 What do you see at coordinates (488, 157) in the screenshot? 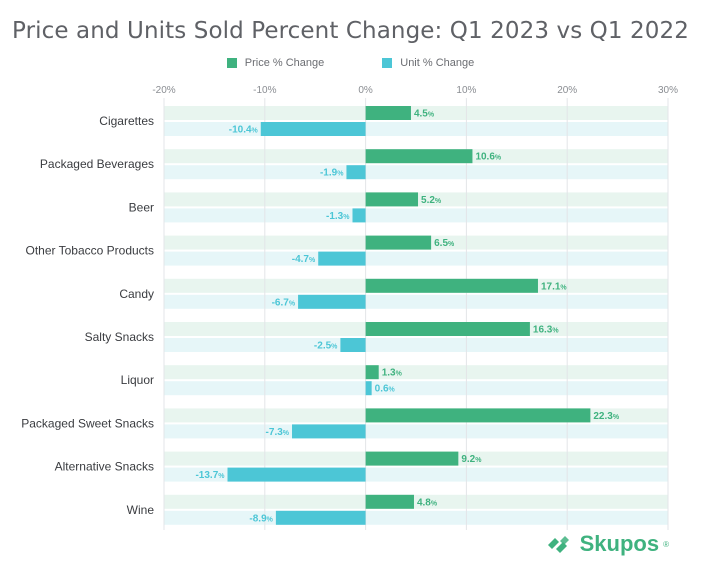
I see `price-value-label: 10.6%` at bounding box center [488, 157].